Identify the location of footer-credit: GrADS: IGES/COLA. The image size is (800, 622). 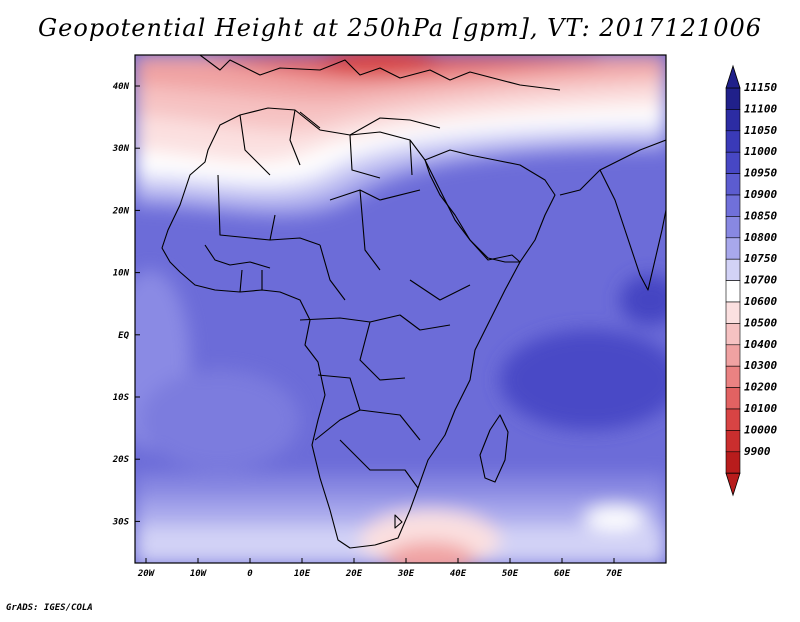
(49, 608).